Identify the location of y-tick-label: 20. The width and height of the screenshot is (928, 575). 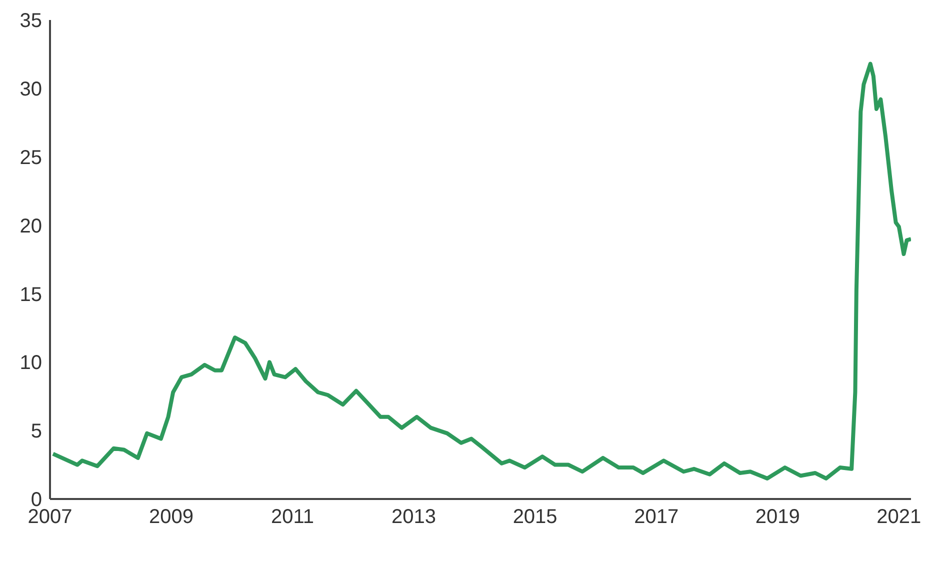
(31, 226).